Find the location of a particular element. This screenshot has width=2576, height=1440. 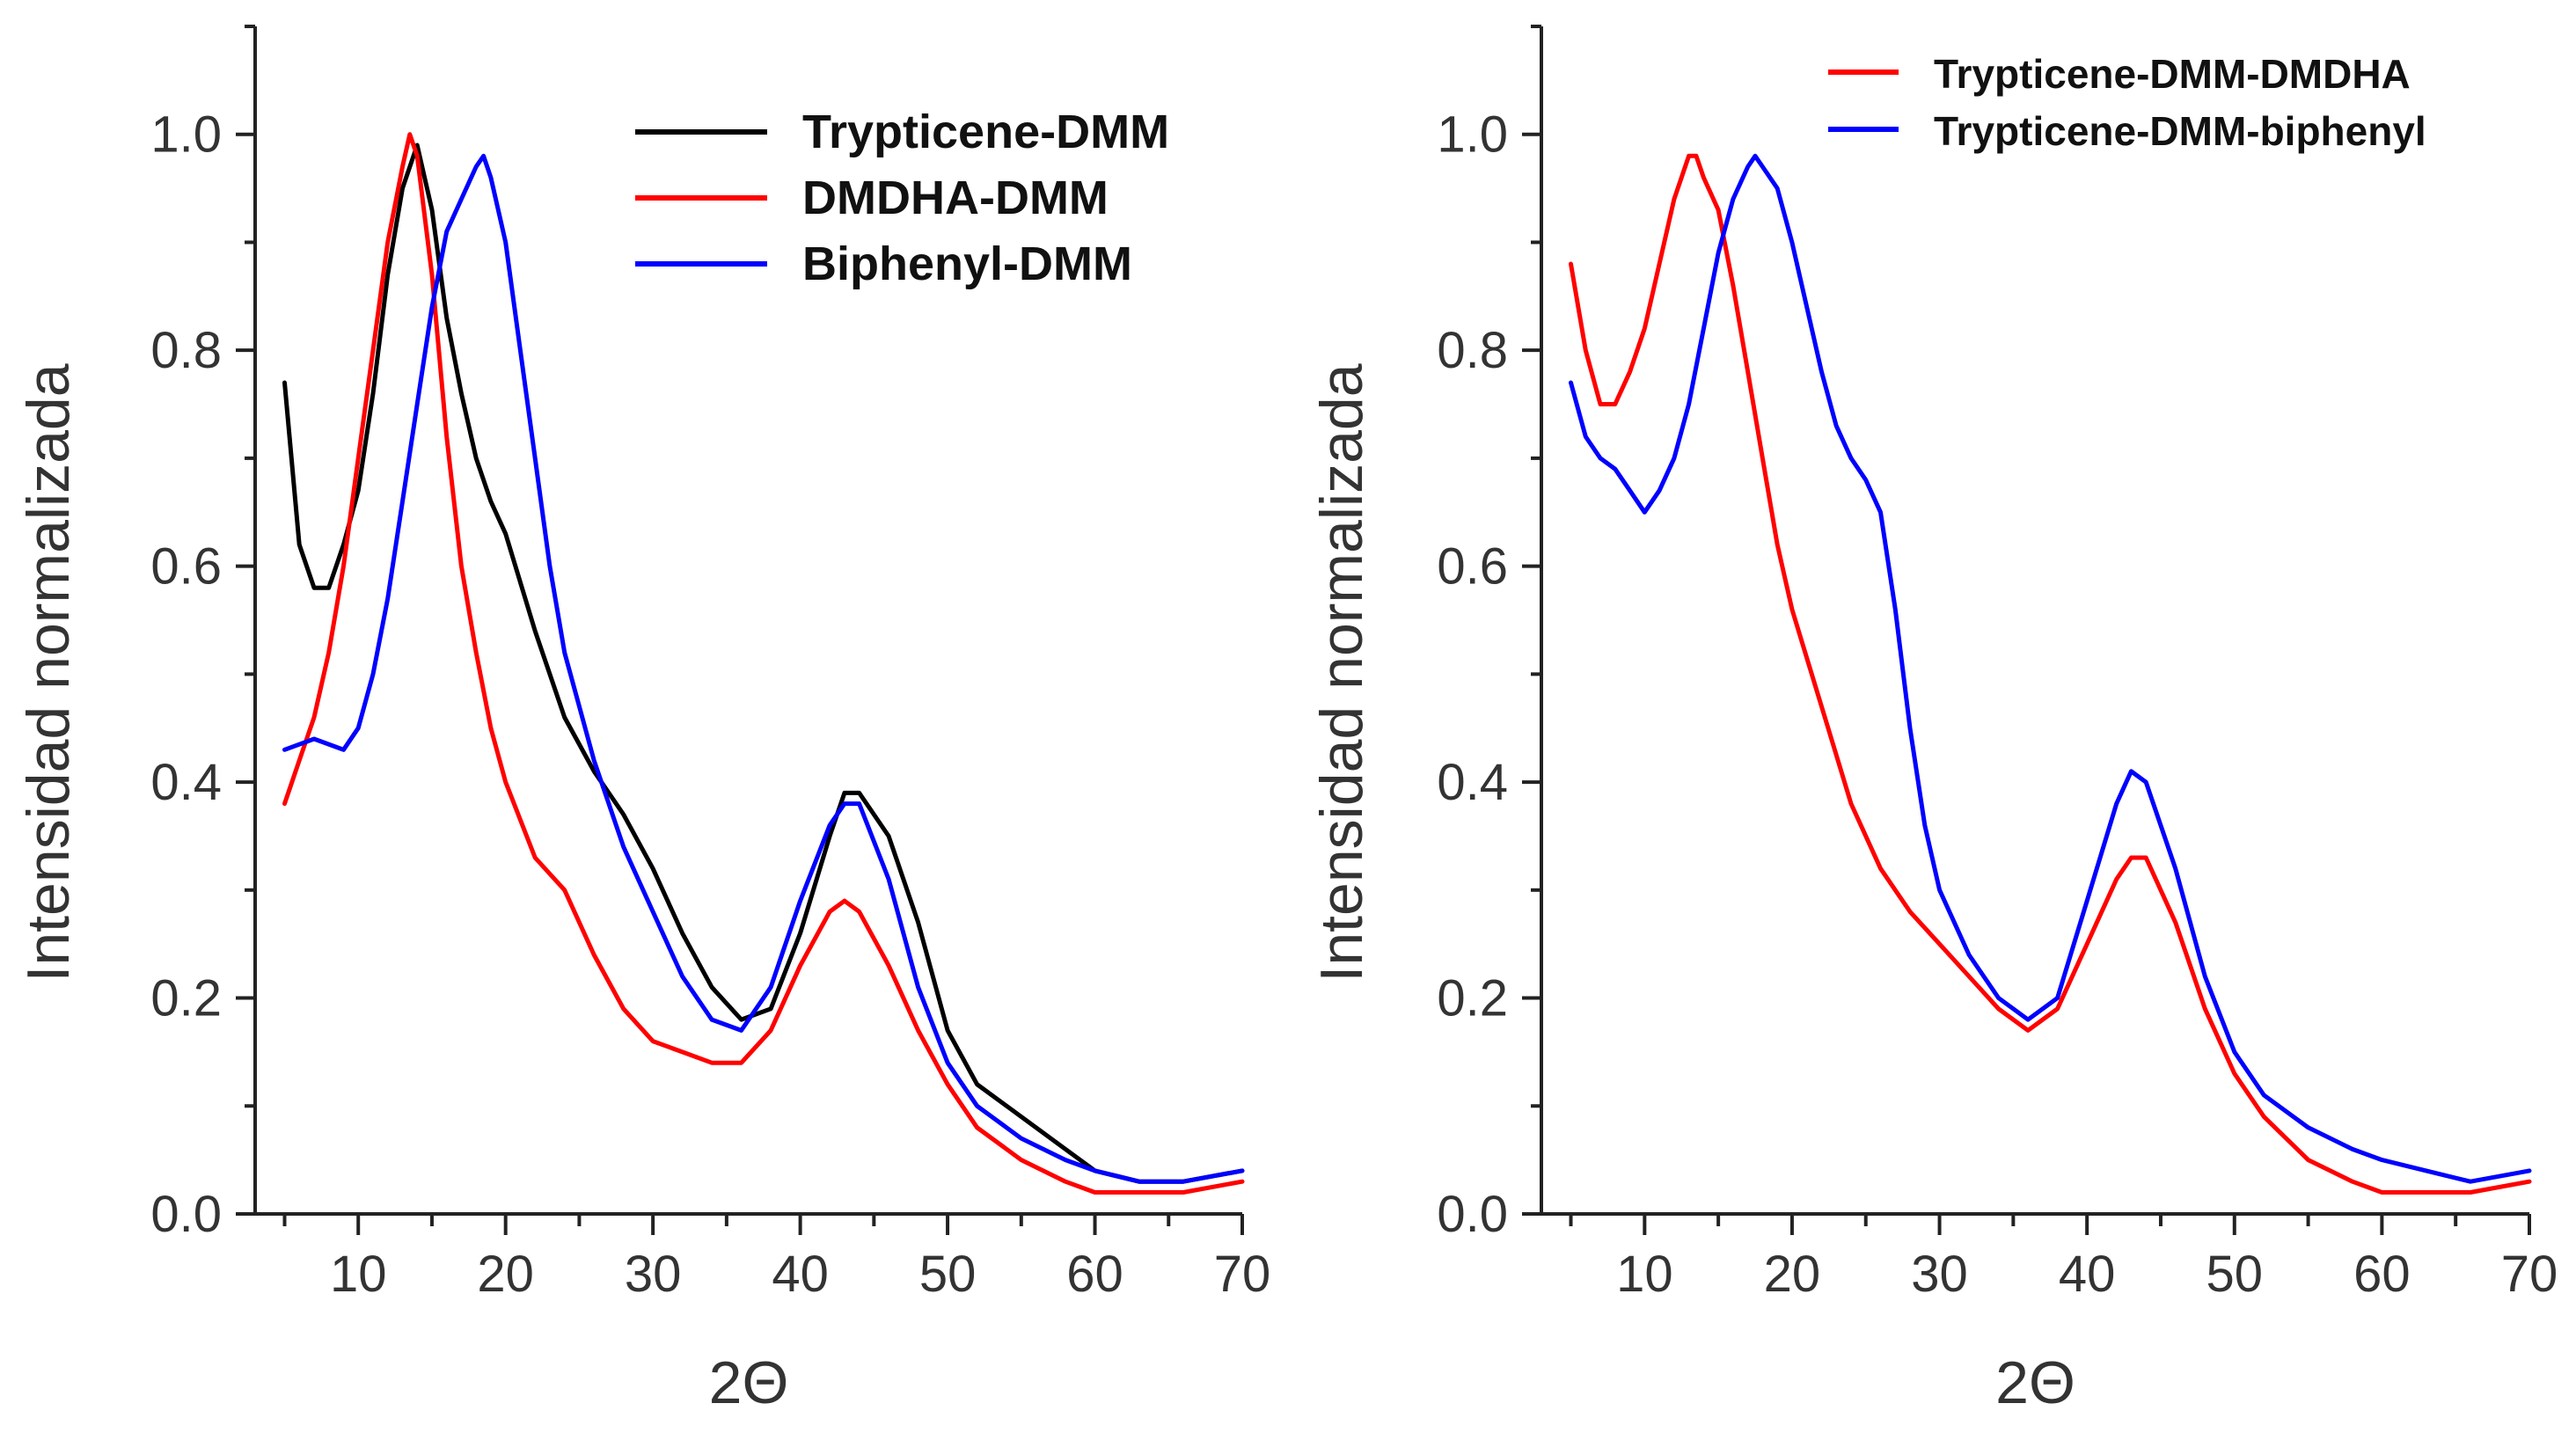

legend-label: Trypticene-DMM-DMDHA is located at coordinates (2172, 74).